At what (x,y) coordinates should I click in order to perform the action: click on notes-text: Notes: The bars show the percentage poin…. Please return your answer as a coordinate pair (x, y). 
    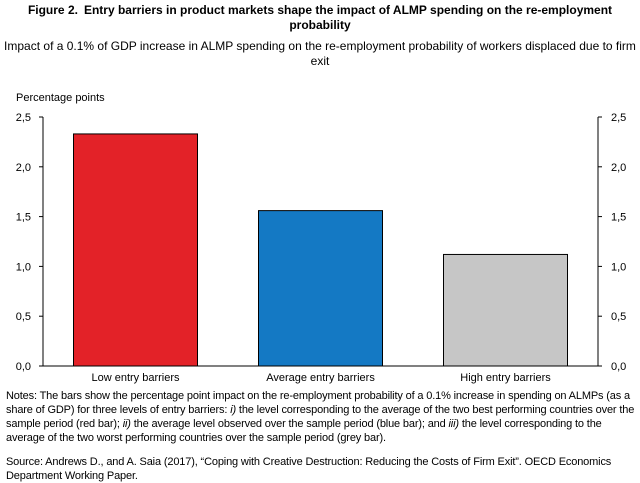
    Looking at the image, I should click on (318, 403).